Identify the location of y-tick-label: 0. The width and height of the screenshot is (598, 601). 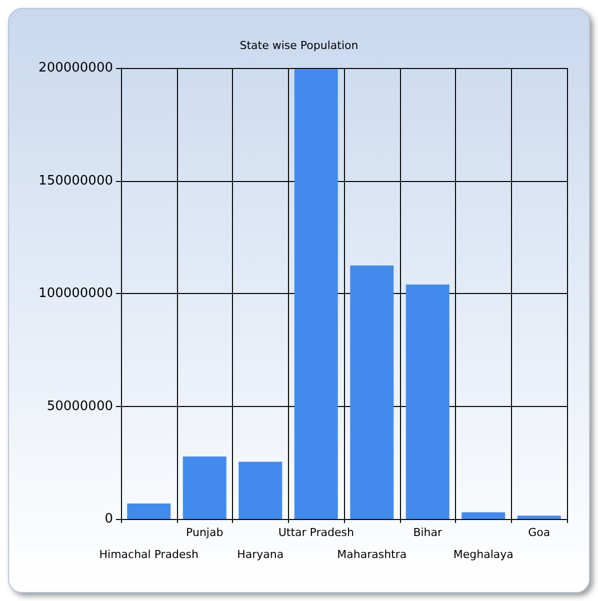
(108, 519).